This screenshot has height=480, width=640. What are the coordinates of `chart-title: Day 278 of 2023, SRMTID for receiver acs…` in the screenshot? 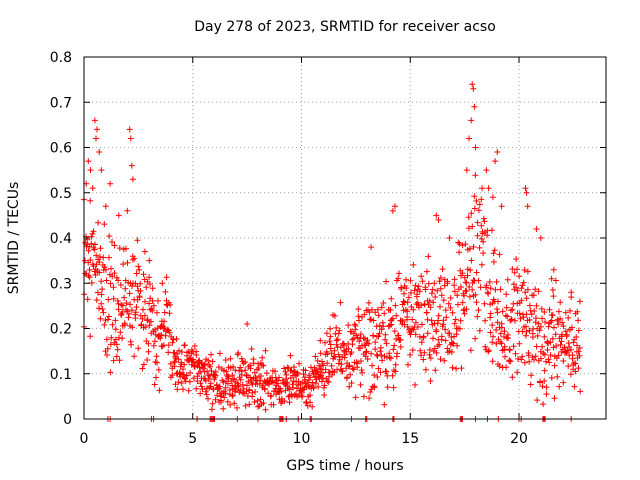 It's located at (345, 27).